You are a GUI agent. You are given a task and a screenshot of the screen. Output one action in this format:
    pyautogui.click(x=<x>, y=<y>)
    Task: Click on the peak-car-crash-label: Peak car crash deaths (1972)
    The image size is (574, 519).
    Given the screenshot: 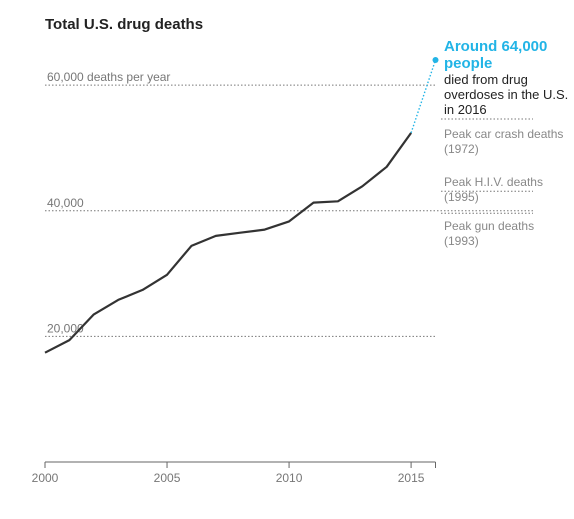 What is the action you would take?
    pyautogui.click(x=504, y=141)
    